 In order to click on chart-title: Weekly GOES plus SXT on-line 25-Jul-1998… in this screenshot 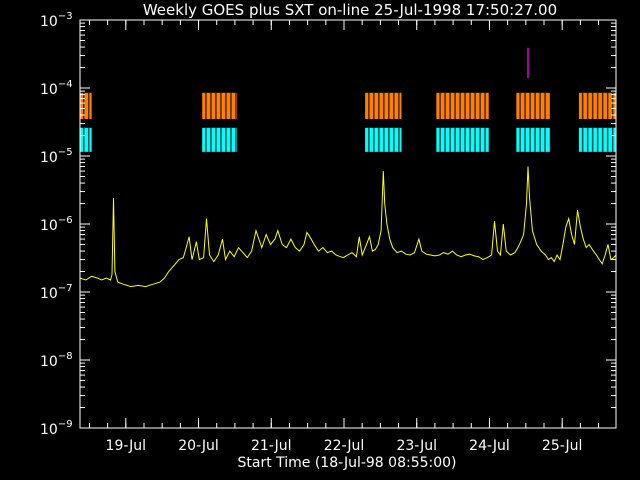, I will do `click(350, 10)`.